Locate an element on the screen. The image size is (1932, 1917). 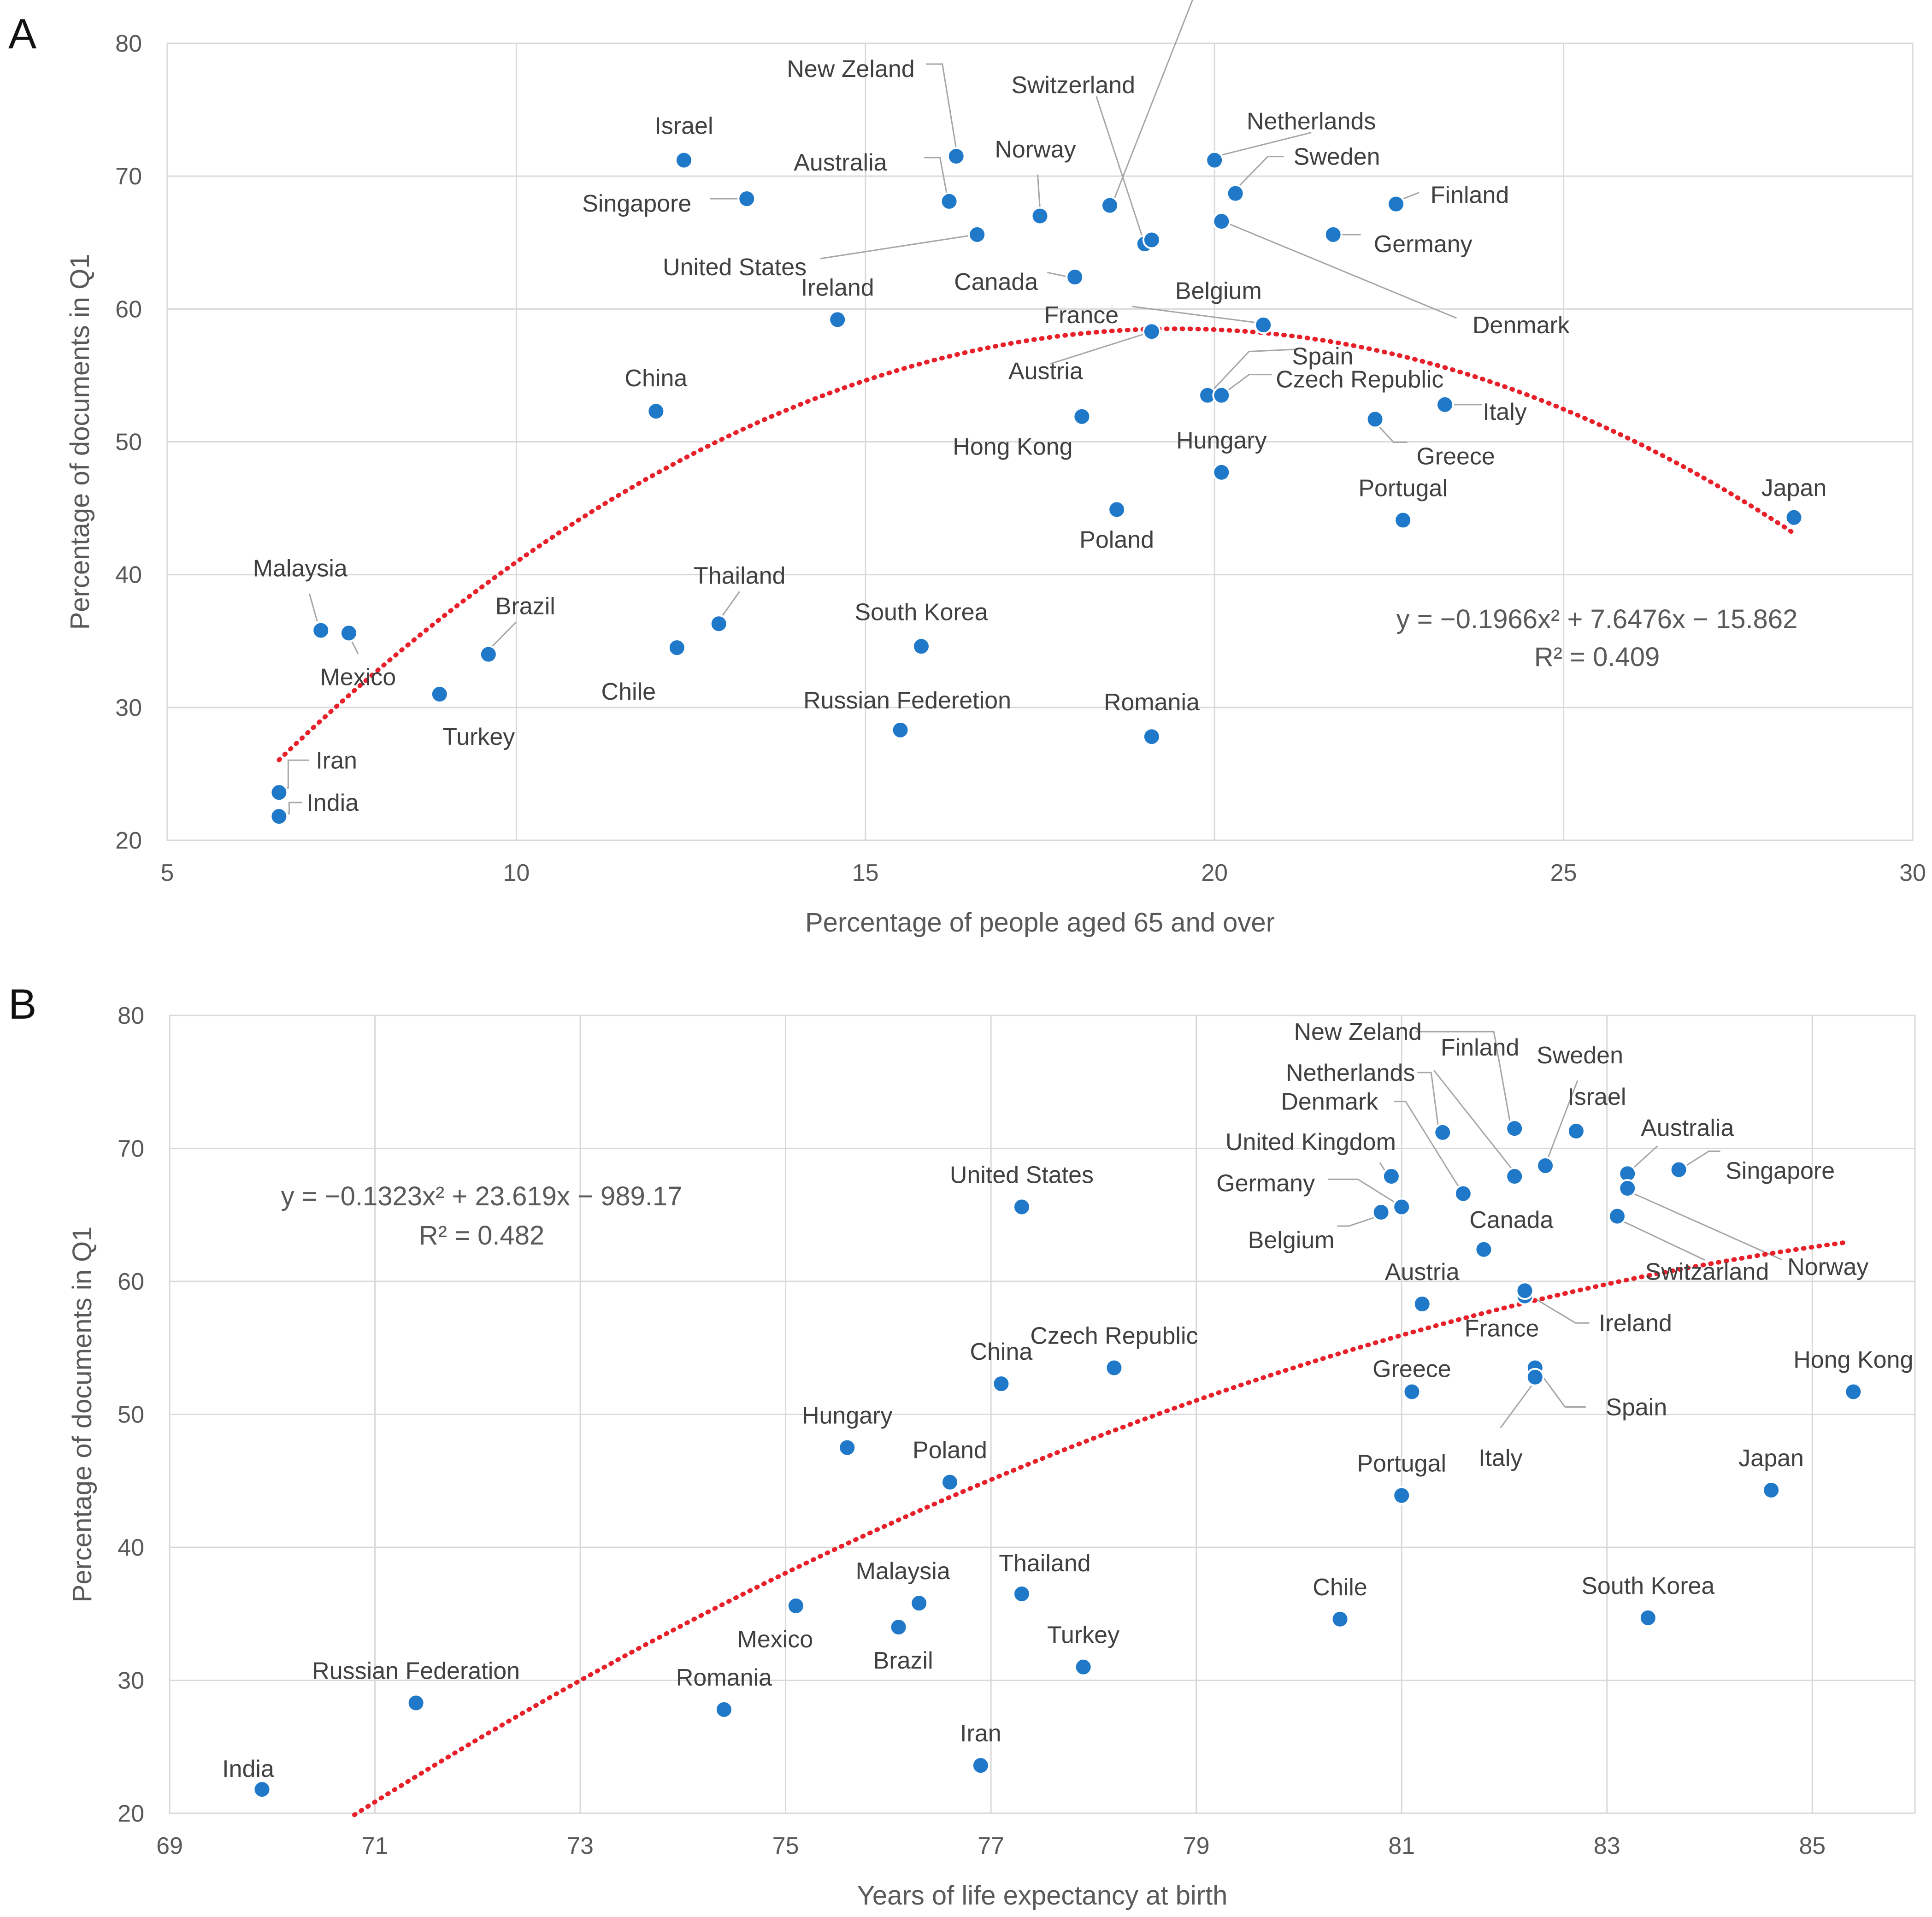
y-tick-label: 80 is located at coordinates (128, 43).